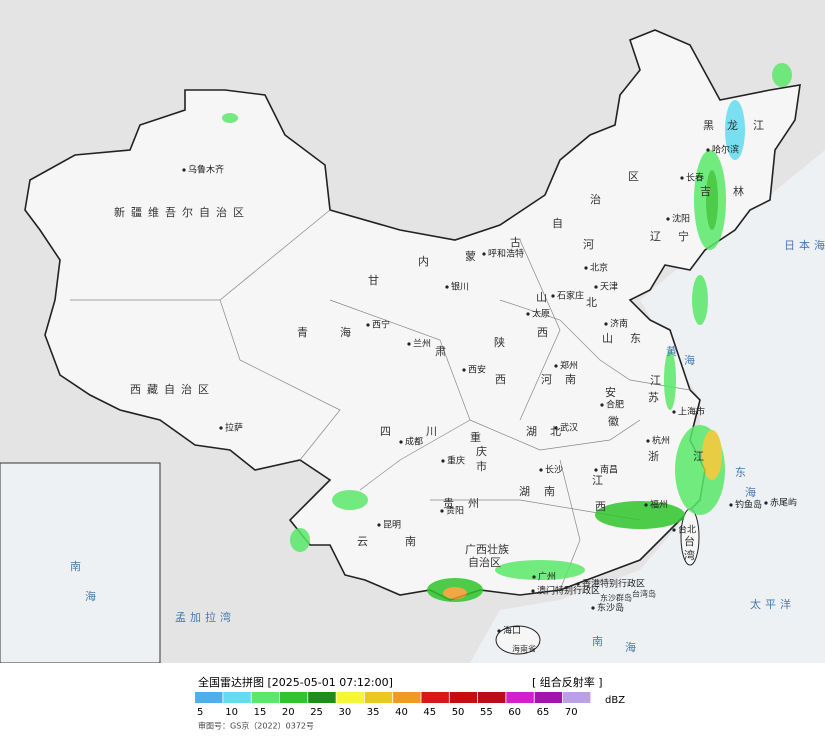 This screenshot has height=743, width=825. I want to click on sea-label: 孟加拉湾, so click(205, 617).